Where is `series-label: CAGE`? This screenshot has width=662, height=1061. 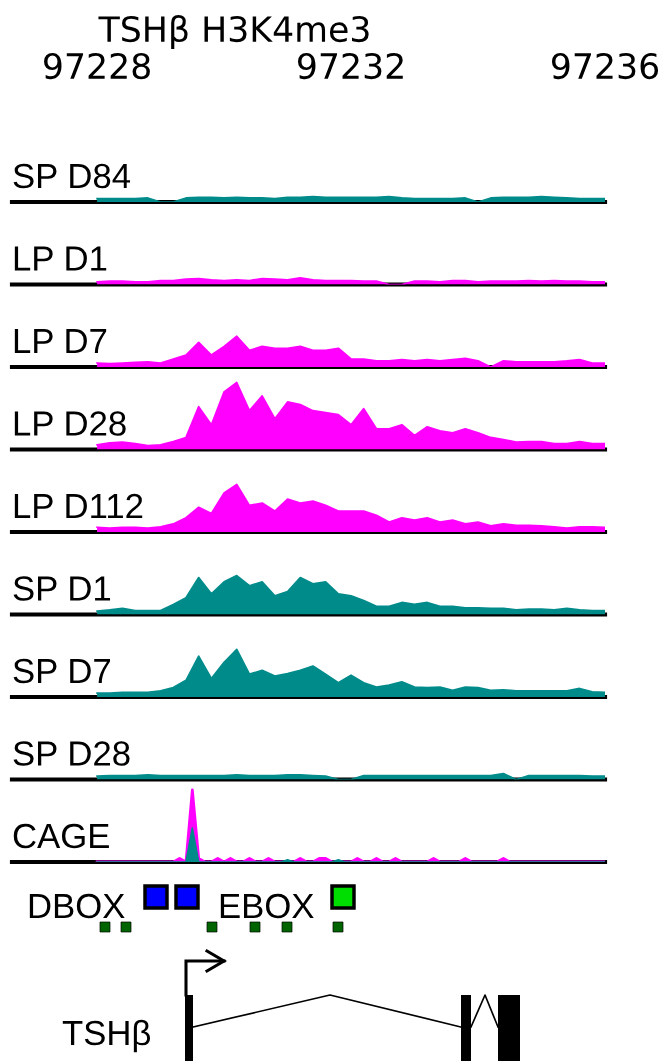 series-label: CAGE is located at coordinates (61, 836).